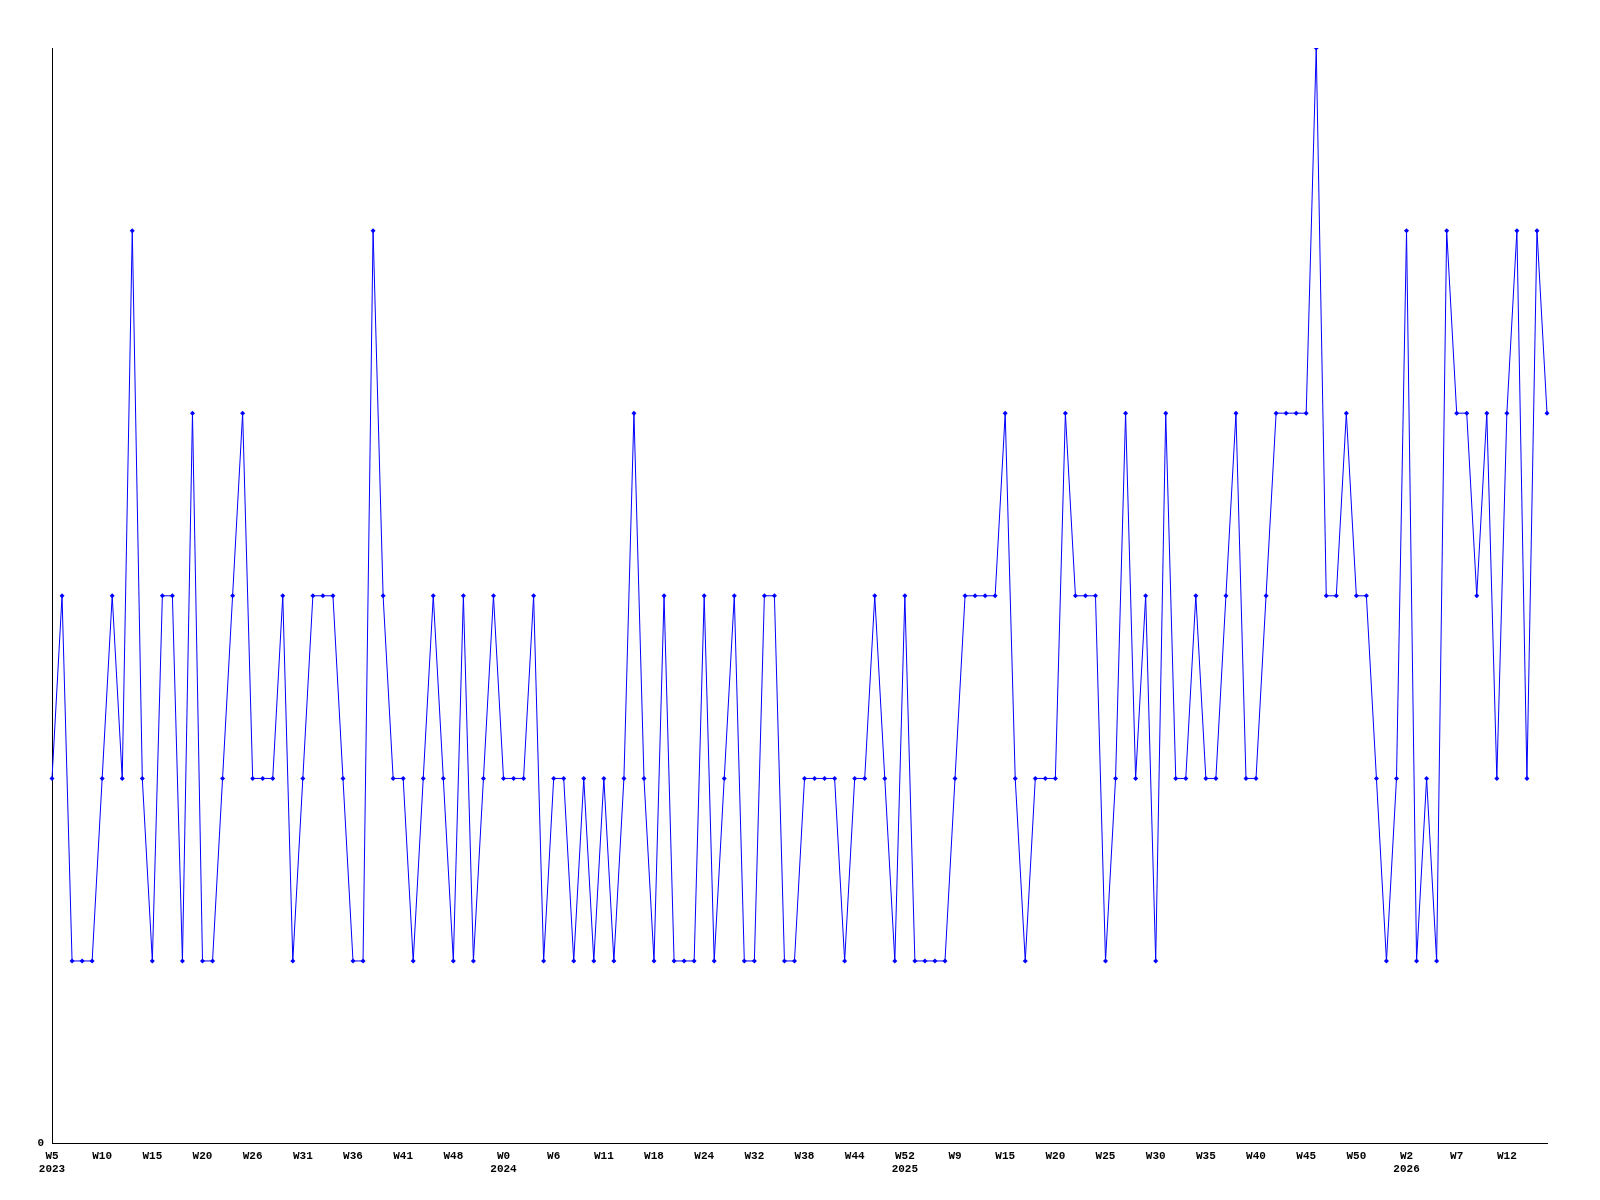  Describe the element at coordinates (353, 1155) in the screenshot. I see `x-tick-label: W36` at that location.